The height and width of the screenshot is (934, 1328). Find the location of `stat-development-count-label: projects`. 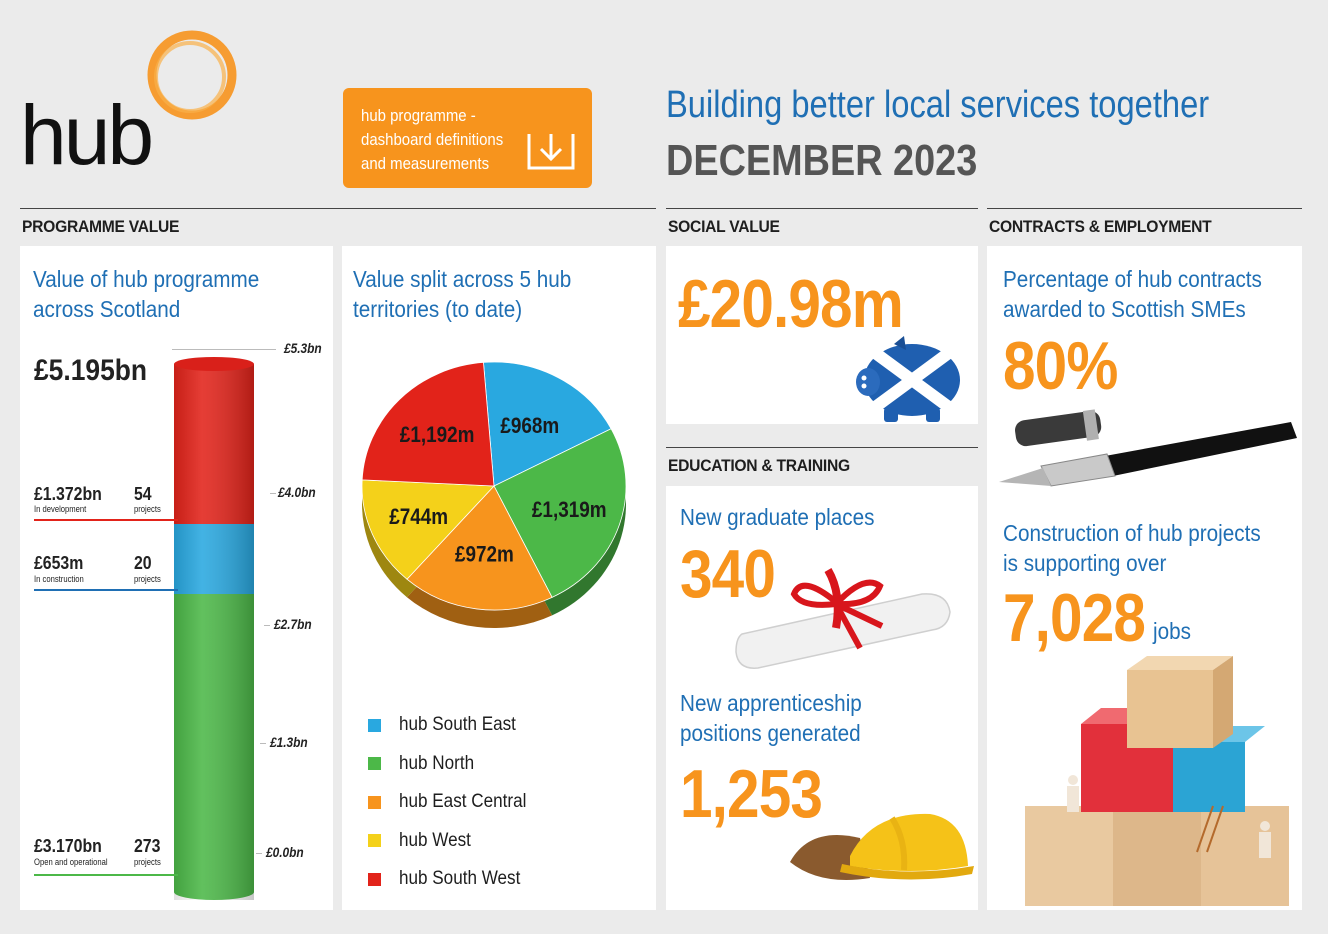

stat-development-count-label: projects is located at coordinates (147, 509).